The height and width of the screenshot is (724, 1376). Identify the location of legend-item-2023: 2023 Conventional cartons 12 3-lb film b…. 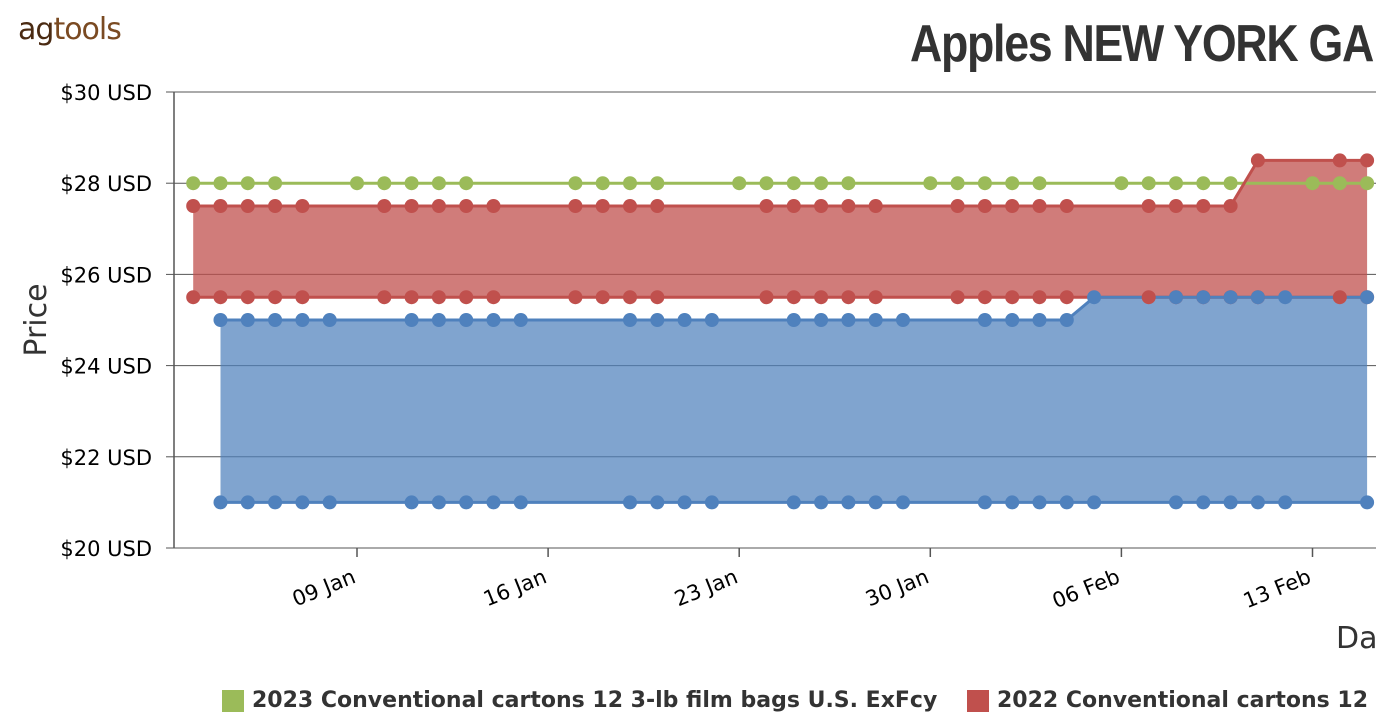
(579, 700).